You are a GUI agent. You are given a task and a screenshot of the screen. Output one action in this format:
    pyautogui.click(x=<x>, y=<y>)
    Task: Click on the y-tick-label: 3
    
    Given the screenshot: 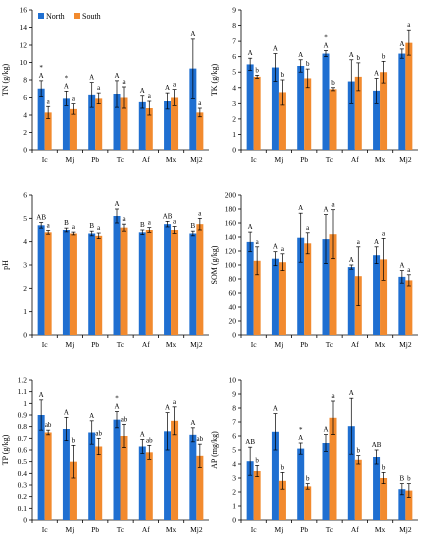 What is the action you would take?
    pyautogui.click(x=25, y=265)
    